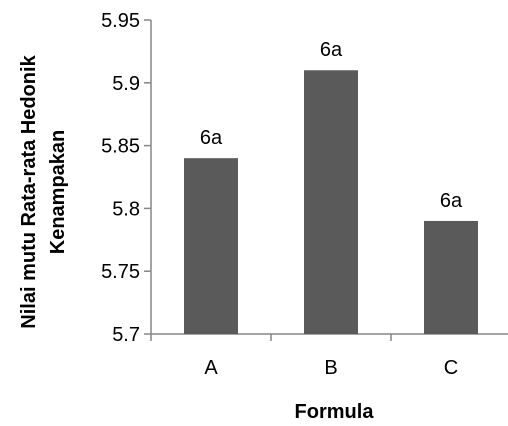 The image size is (508, 426). What do you see at coordinates (451, 368) in the screenshot?
I see `x-tick-label-C: C` at bounding box center [451, 368].